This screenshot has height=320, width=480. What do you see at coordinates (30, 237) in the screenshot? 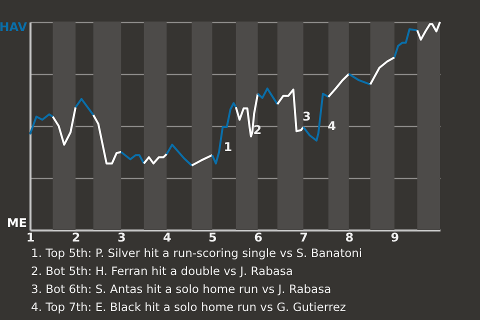
I see `x-tick-label: 1` at bounding box center [30, 237].